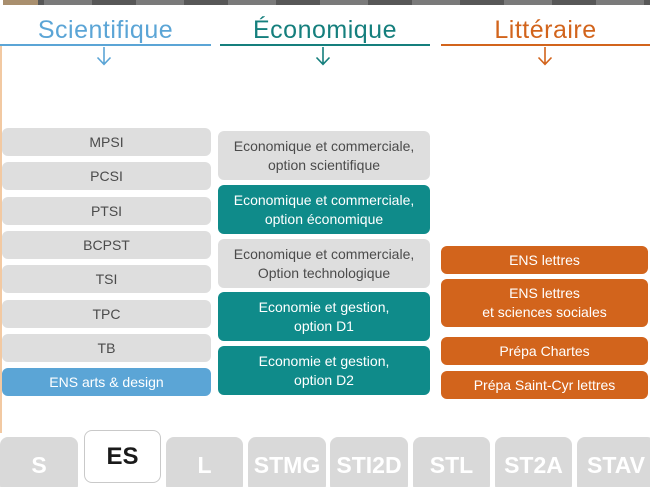  What do you see at coordinates (106, 142) in the screenshot?
I see `track-mpsi: MPSI` at bounding box center [106, 142].